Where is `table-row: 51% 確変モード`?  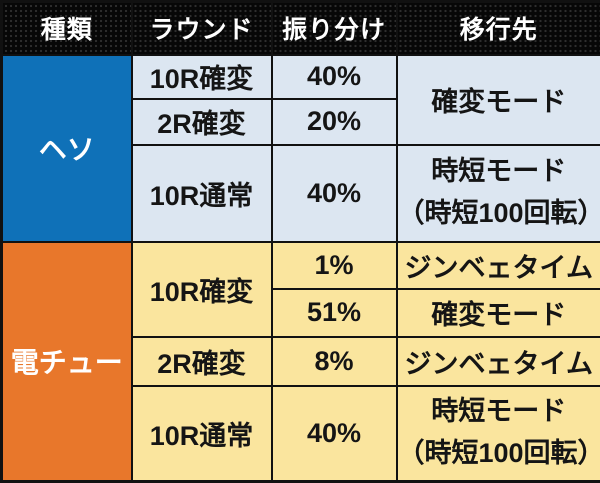
table-row: 51% 確変モード is located at coordinates (301, 312).